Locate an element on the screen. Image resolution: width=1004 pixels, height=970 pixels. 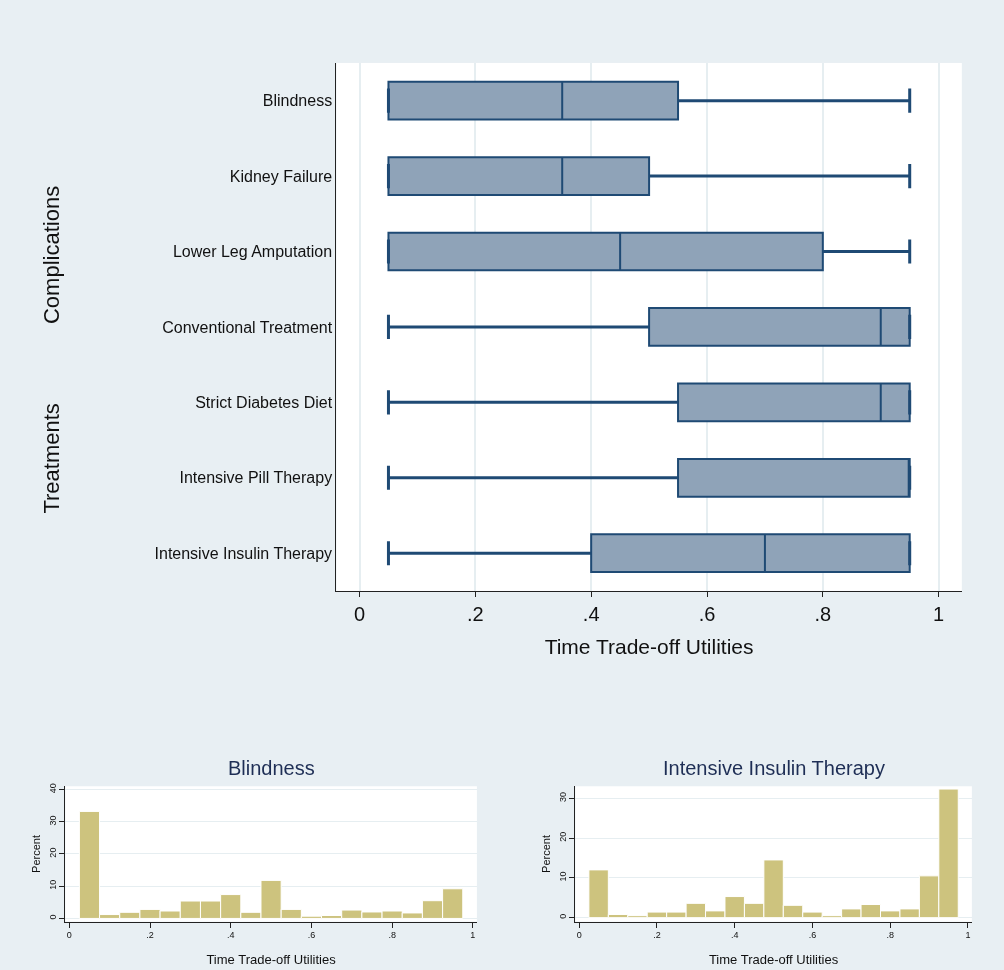
y-tick-label: Lower Leg Amputation is located at coordinates (252, 252).